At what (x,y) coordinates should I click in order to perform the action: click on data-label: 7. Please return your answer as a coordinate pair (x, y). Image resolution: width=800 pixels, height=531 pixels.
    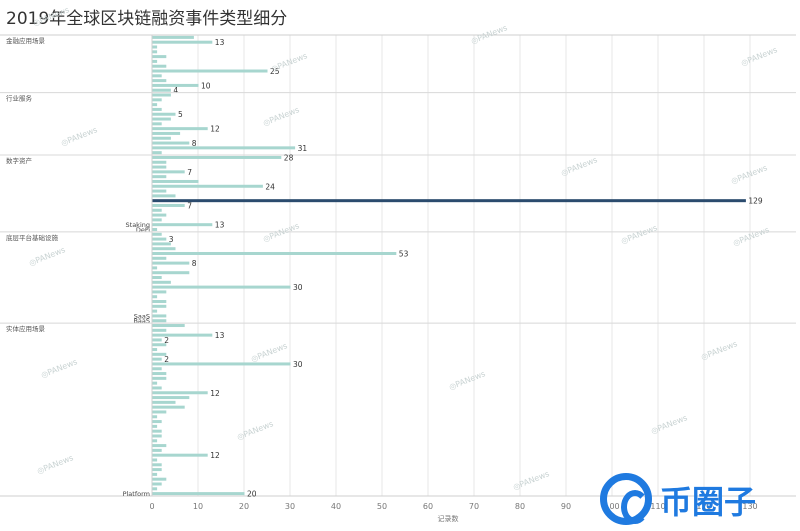
    Looking at the image, I should click on (189, 205).